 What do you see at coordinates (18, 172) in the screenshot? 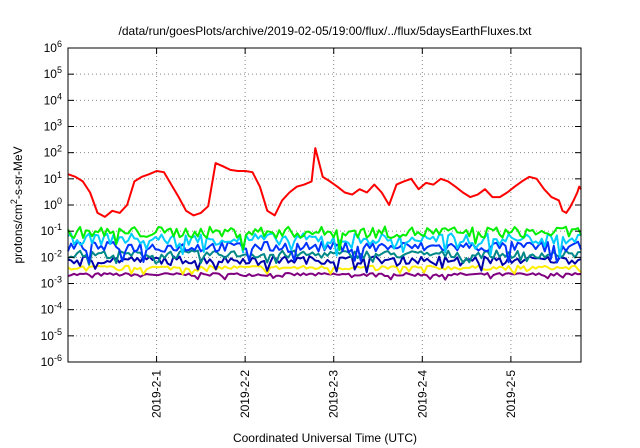
I see `y-axis-label-post: -s-sr-MeV` at bounding box center [18, 172].